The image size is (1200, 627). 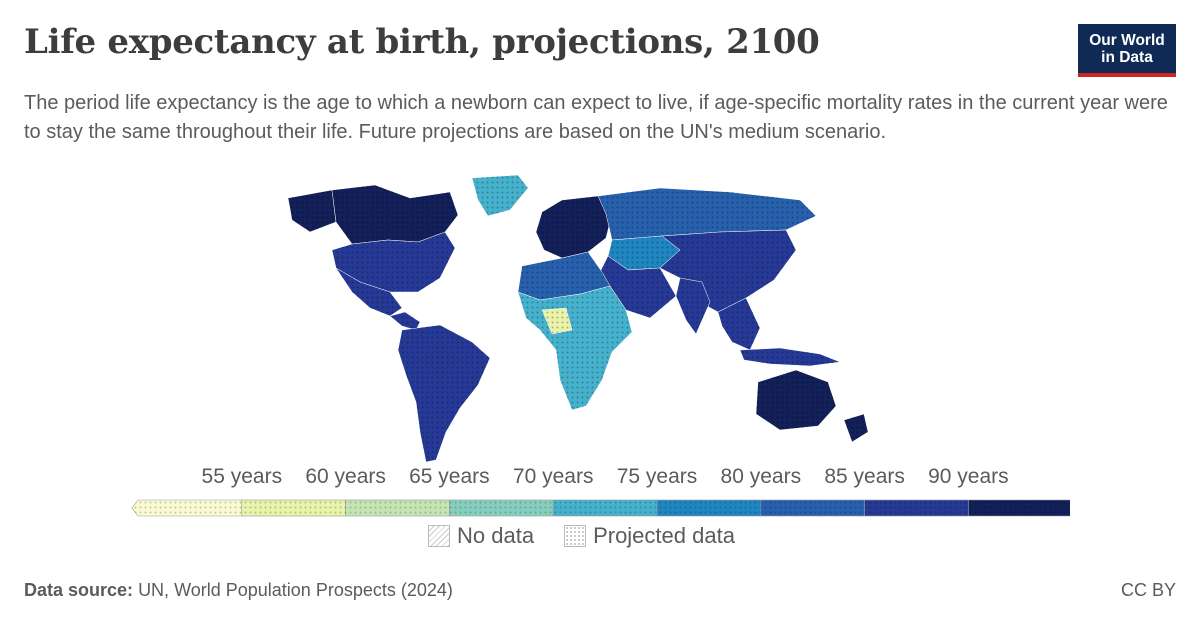 What do you see at coordinates (345, 476) in the screenshot?
I see `legend-tick-label: 60 years` at bounding box center [345, 476].